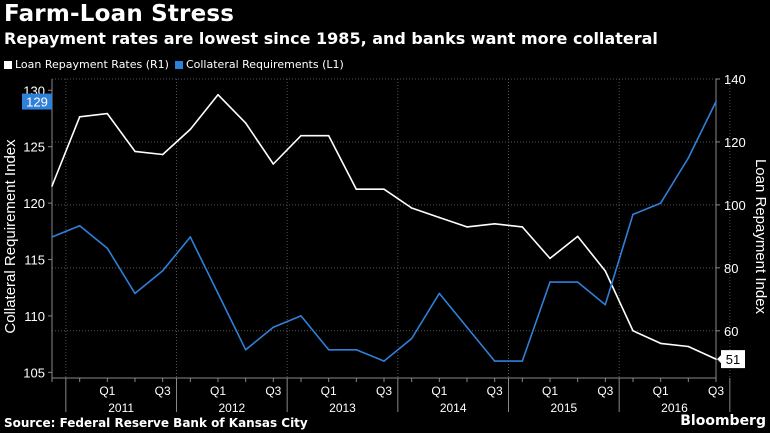 The image size is (770, 433). Describe the element at coordinates (735, 142) in the screenshot. I see `right-tick-label: 120` at that location.